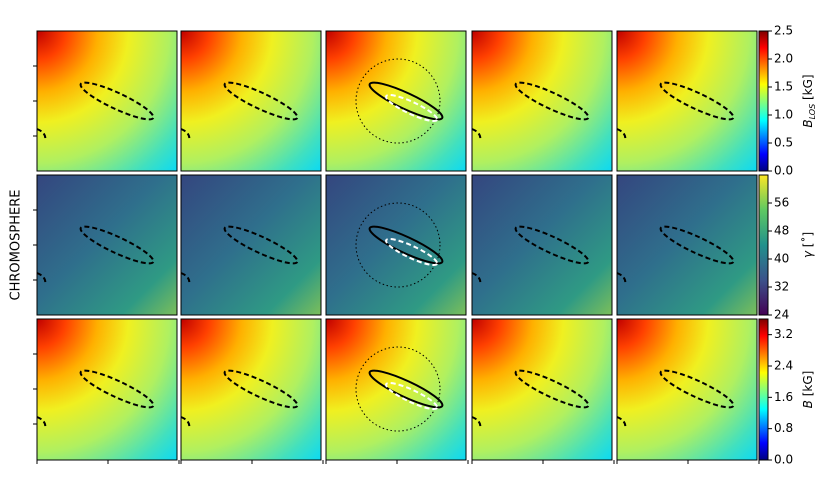  I want to click on colorbar-label: B [kG], so click(808, 390).